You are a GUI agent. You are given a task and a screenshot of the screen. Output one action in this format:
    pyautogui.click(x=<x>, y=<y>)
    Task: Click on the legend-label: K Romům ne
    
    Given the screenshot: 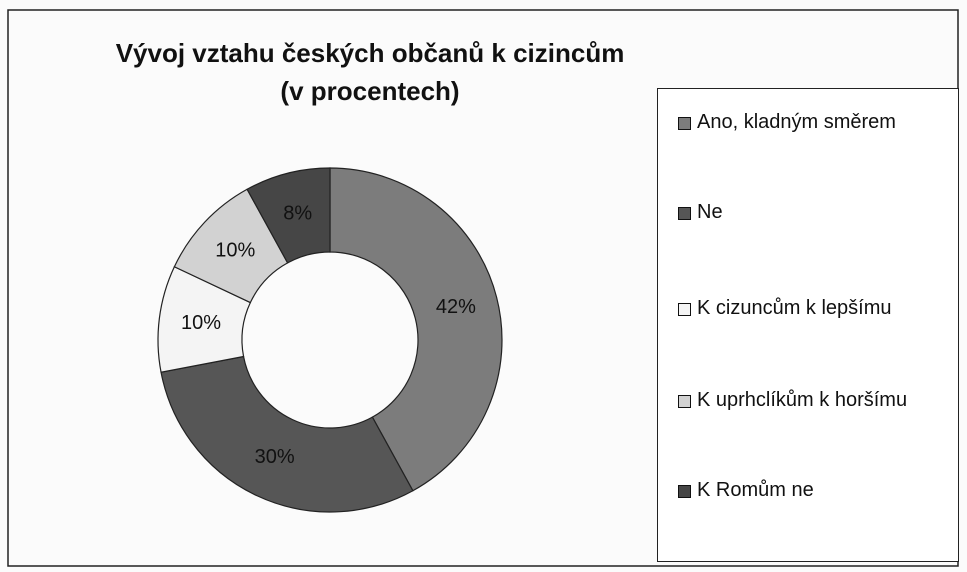 What is the action you would take?
    pyautogui.click(x=755, y=490)
    